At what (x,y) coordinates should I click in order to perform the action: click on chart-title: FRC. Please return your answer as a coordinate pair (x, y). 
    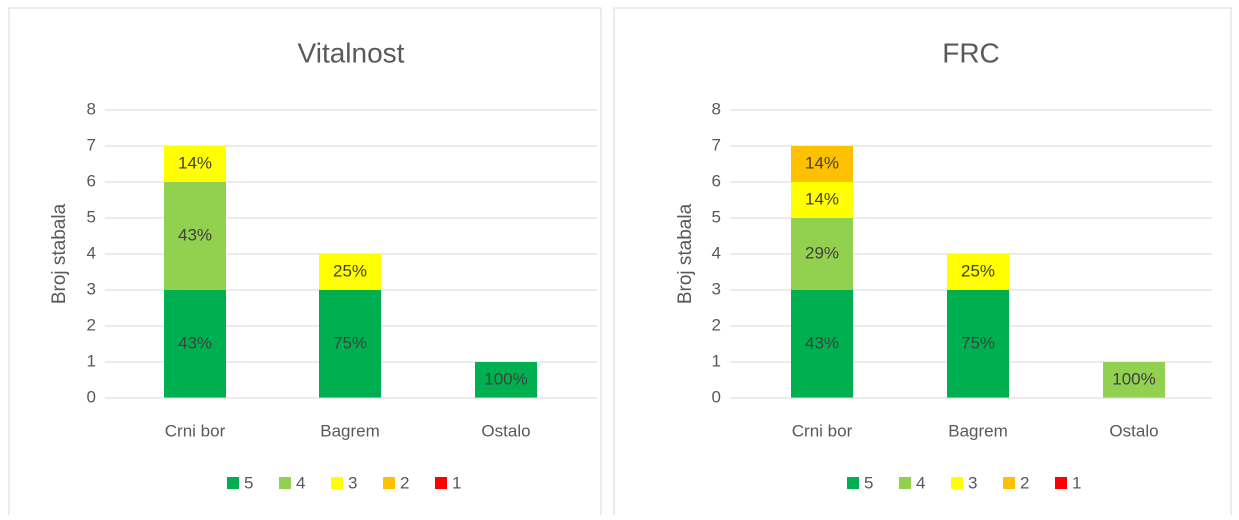
    Looking at the image, I should click on (971, 52).